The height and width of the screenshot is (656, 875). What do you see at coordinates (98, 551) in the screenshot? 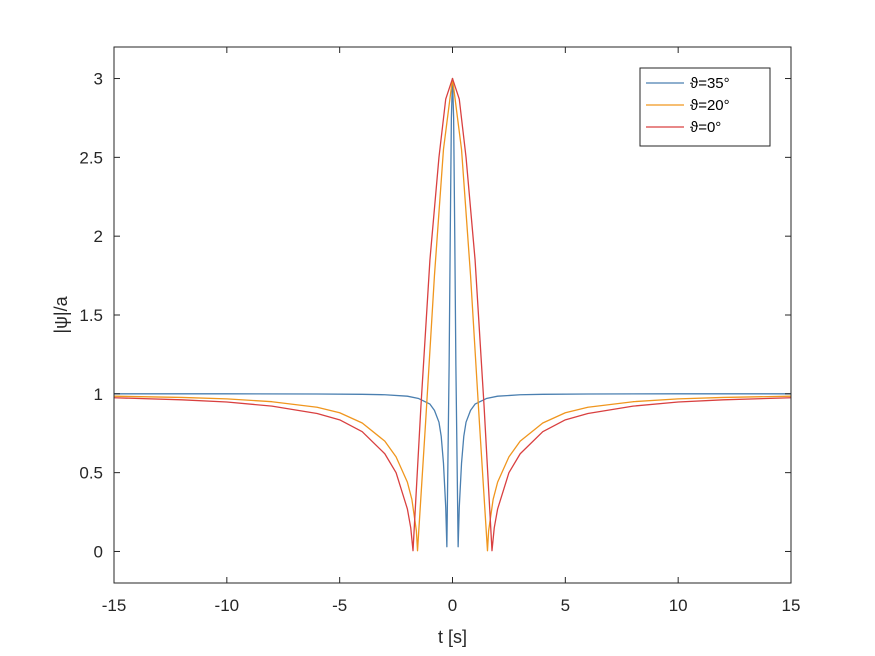
I see `y-tick-label: 0` at bounding box center [98, 551].